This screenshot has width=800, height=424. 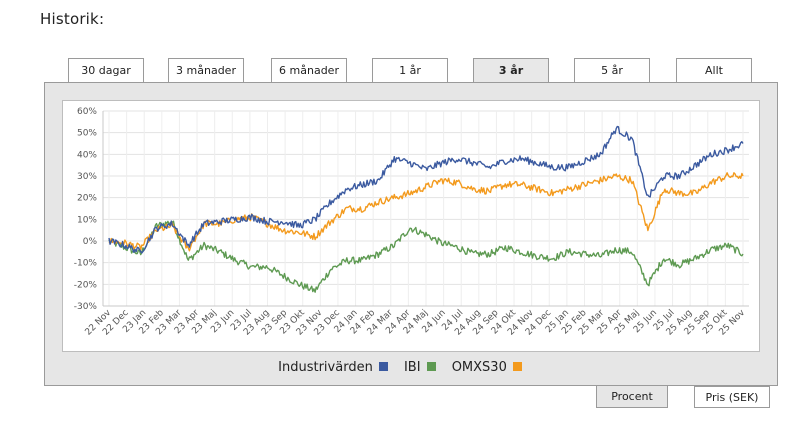 I want to click on tab-5-ar: 5 år, so click(x=612, y=70).